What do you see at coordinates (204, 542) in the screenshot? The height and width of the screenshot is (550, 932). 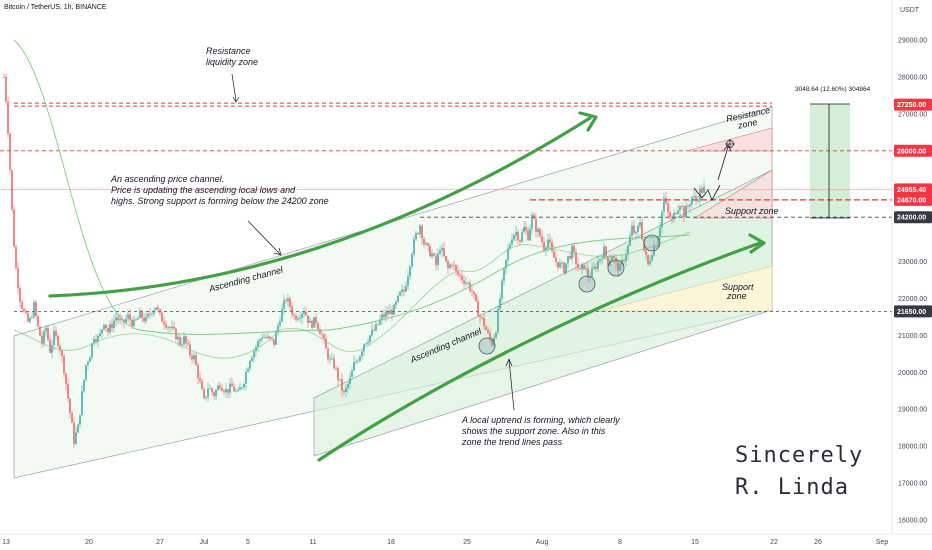 I see `x-tick-label: Jul` at bounding box center [204, 542].